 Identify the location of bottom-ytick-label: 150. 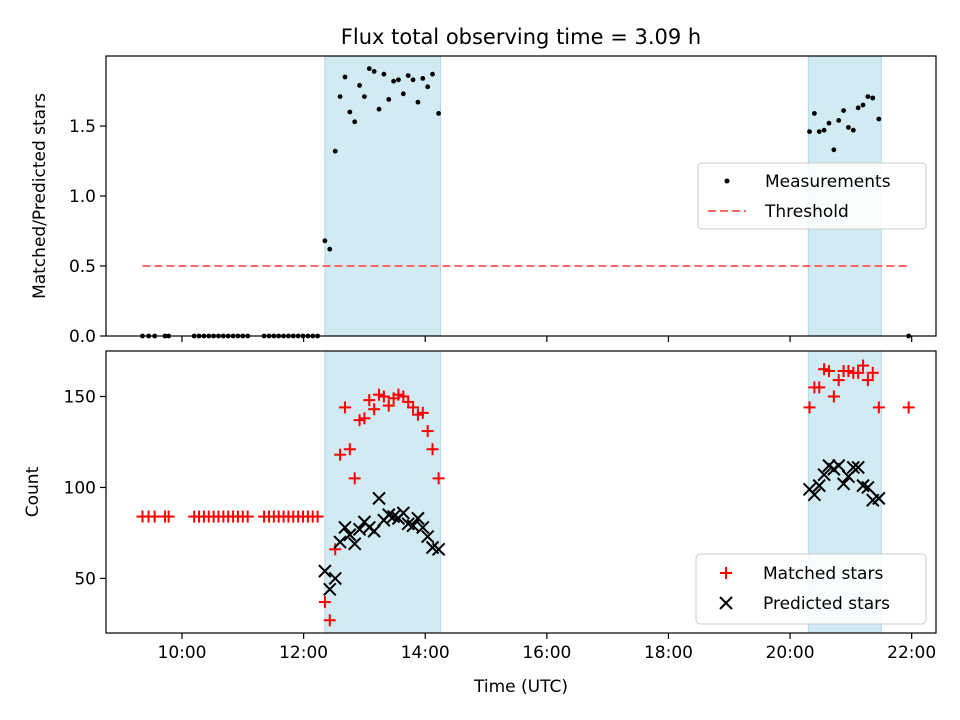
(80, 397).